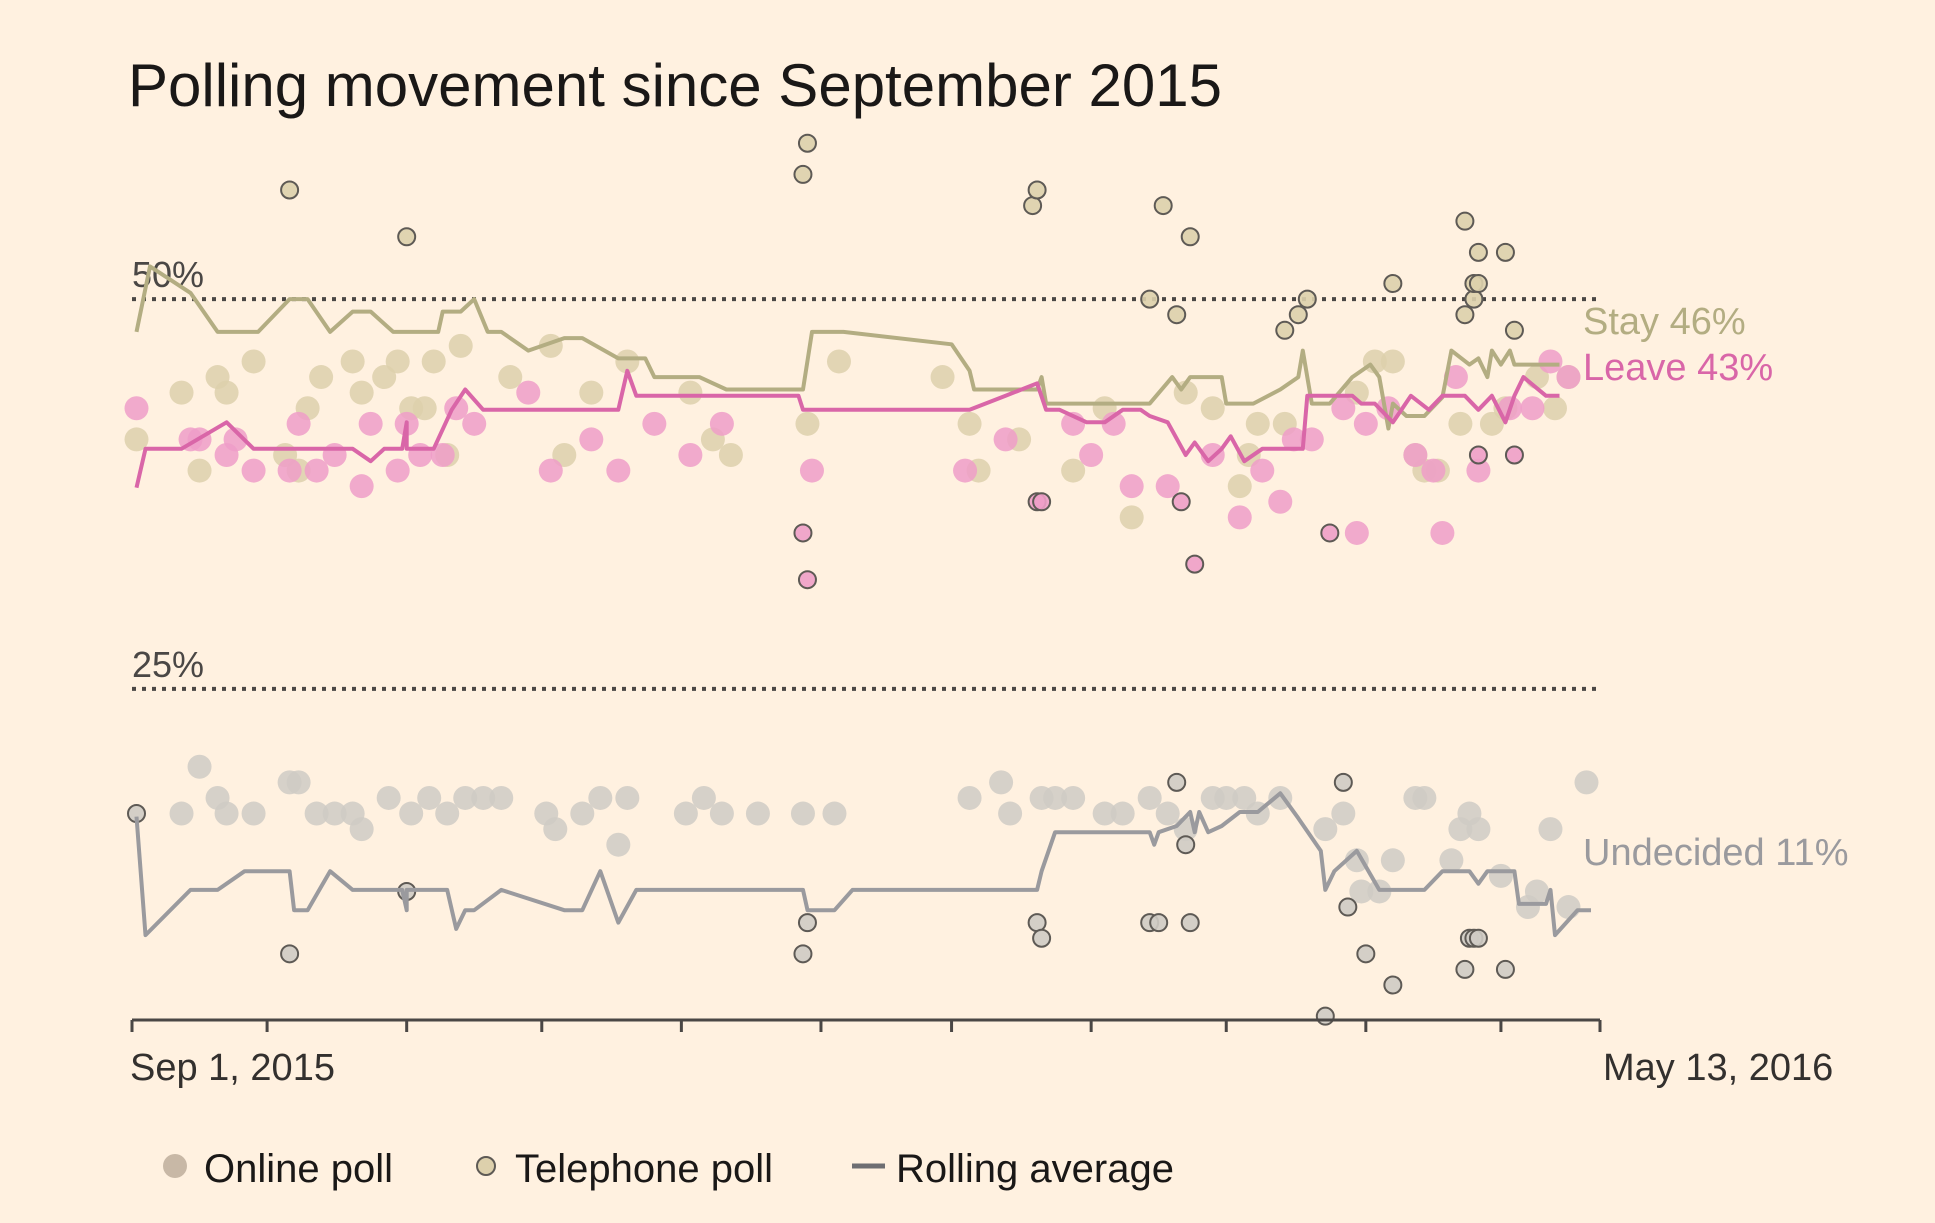 Image resolution: width=1935 pixels, height=1223 pixels. What do you see at coordinates (486, 1166) in the screenshot?
I see `telephone-poll-legend-icon` at bounding box center [486, 1166].